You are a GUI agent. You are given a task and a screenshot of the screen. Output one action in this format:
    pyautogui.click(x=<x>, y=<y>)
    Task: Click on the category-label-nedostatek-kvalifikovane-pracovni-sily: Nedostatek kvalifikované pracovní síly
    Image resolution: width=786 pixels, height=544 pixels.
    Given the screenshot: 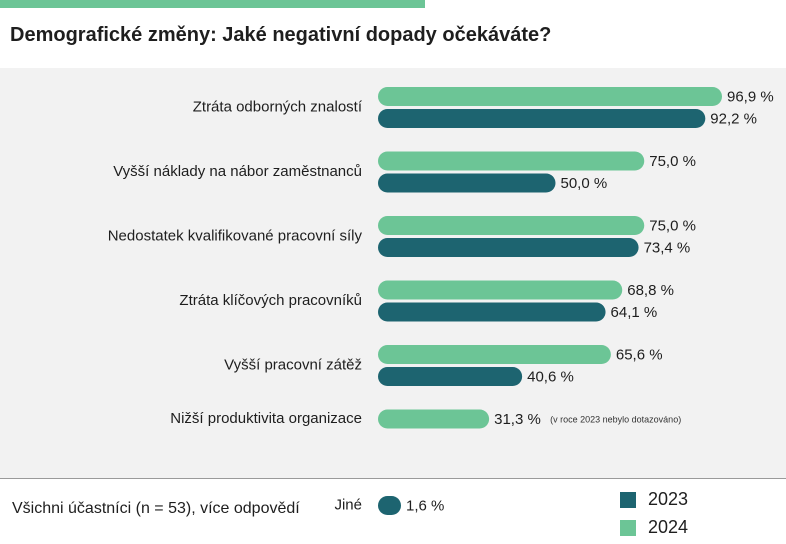 What is the action you would take?
    pyautogui.click(x=235, y=235)
    